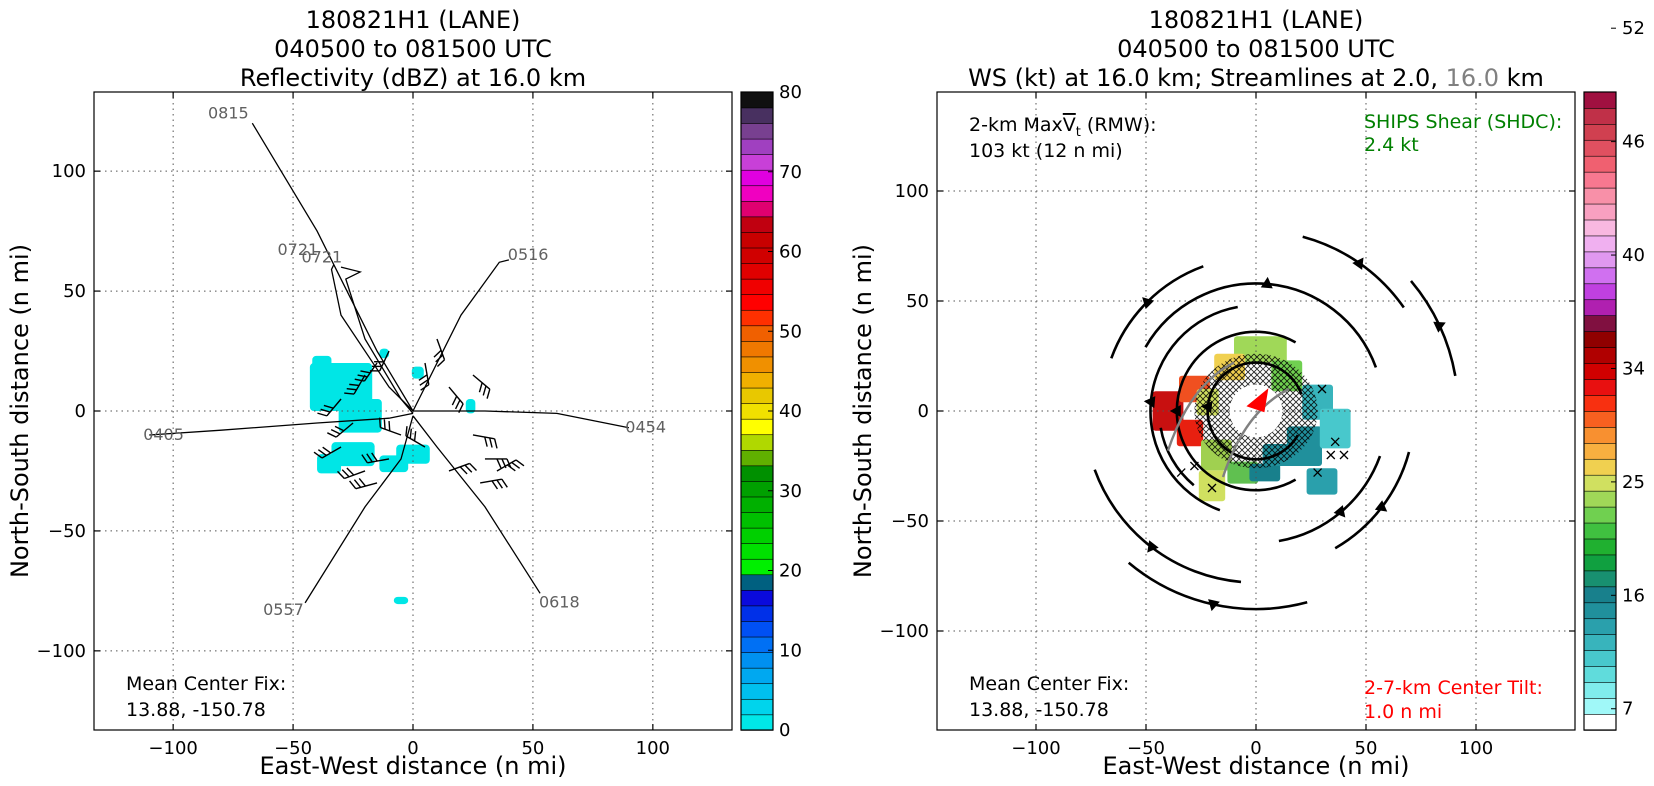  Describe the element at coordinates (1046, 151) in the screenshot. I see `right-maxvt-value: 103 kt (12 n mi)` at that location.